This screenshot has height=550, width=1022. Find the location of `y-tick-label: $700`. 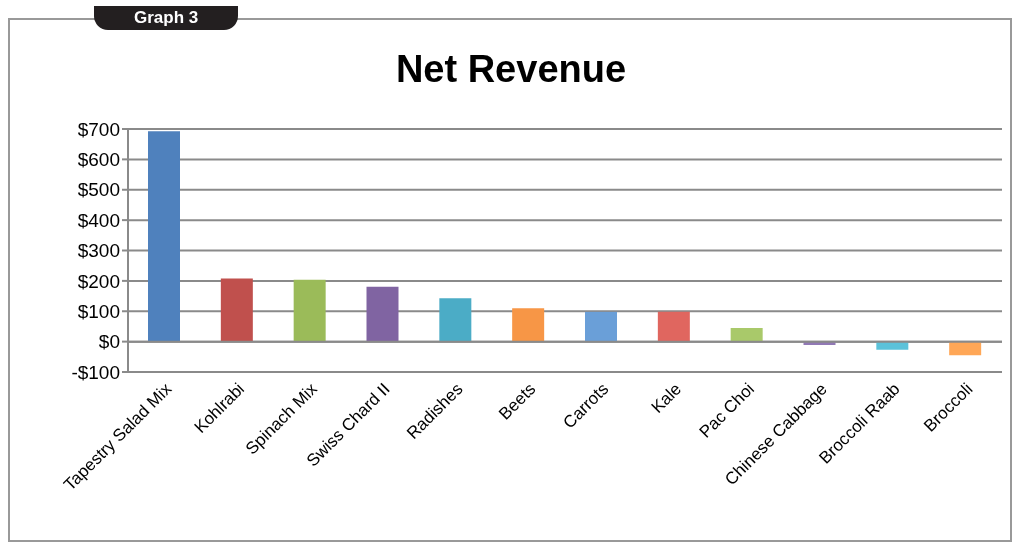

y-tick-label: $700 is located at coordinates (98, 129).